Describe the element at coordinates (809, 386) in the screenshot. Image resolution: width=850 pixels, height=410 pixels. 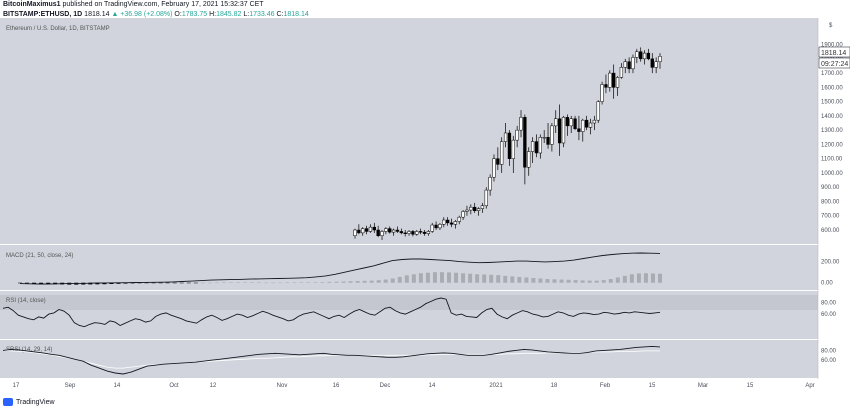
I see `time-axis-tick: Apr` at that location.